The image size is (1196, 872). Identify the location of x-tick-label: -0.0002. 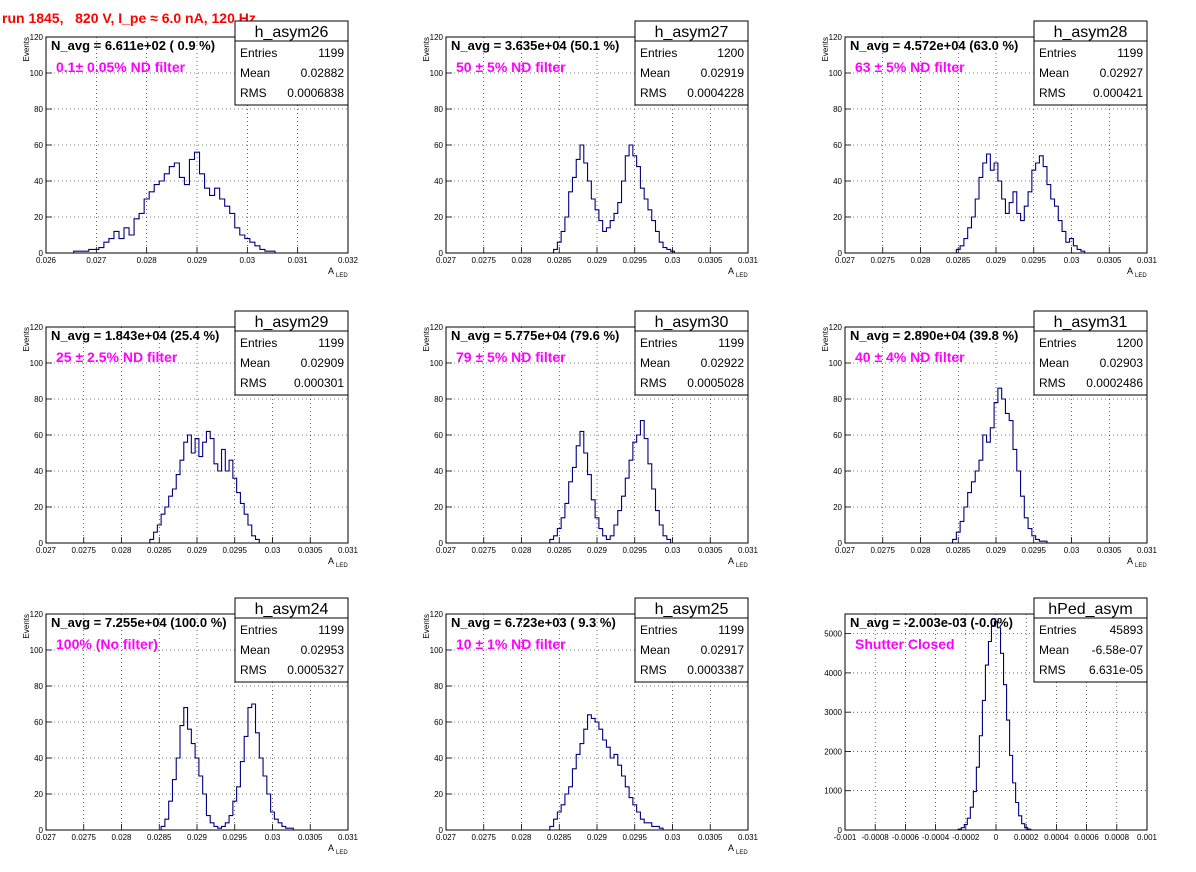
(966, 837).